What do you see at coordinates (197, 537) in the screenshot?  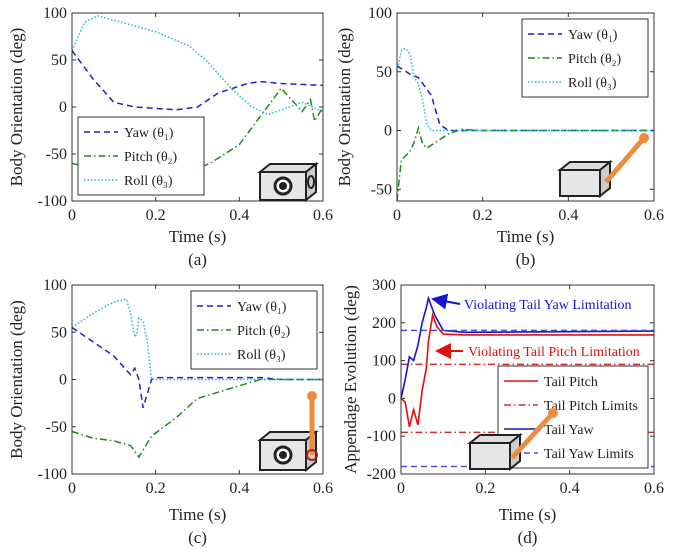 I see `panel-label: (c)` at bounding box center [197, 537].